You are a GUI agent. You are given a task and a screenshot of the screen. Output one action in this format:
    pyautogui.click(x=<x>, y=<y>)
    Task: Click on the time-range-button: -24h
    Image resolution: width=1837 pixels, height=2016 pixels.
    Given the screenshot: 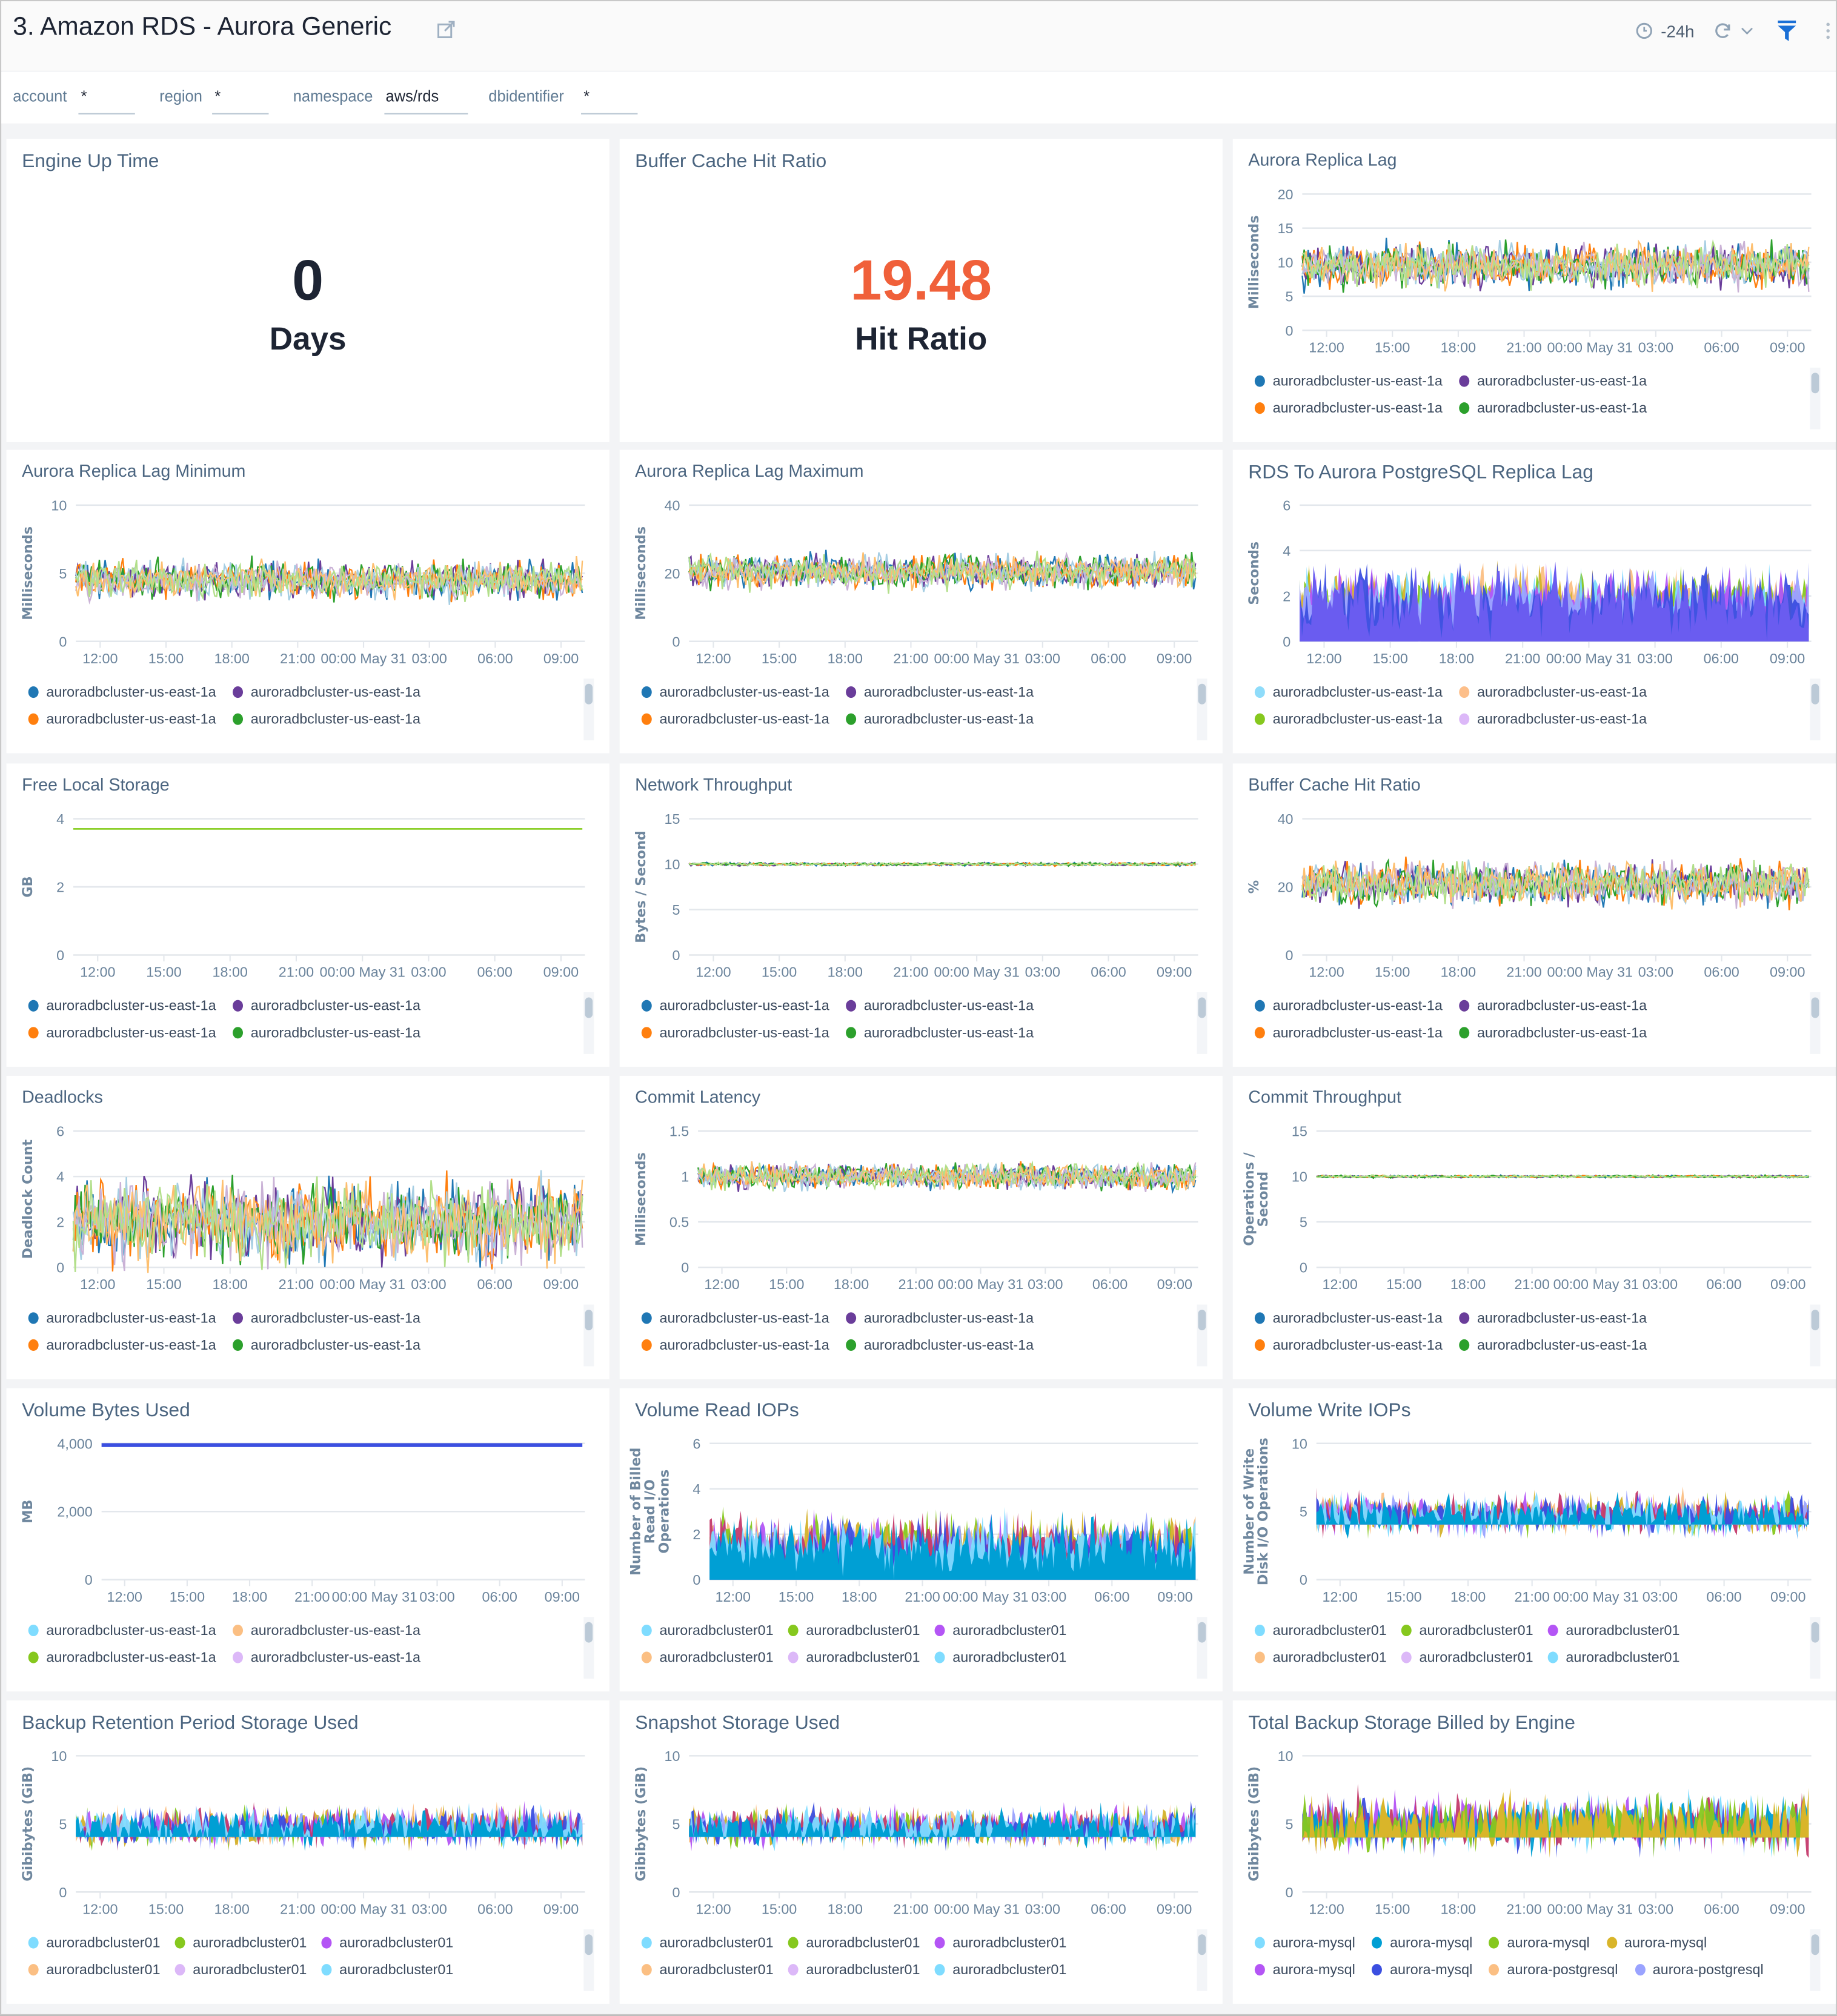 What is the action you would take?
    pyautogui.click(x=1678, y=31)
    